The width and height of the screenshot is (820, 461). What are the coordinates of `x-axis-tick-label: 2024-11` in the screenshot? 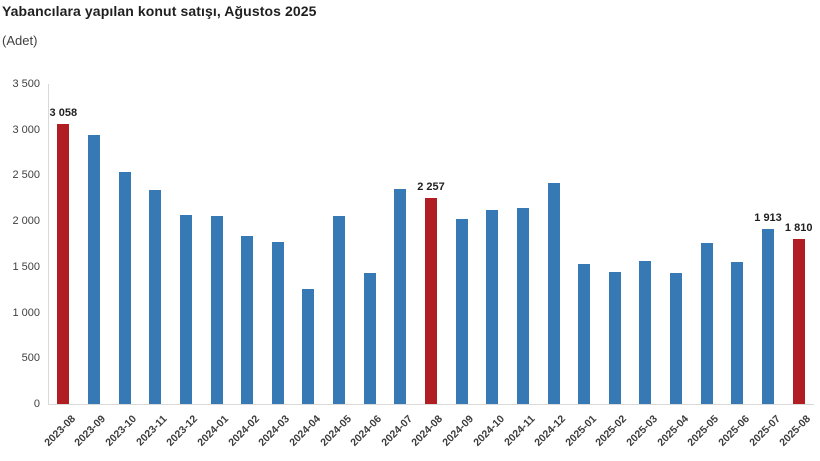 It's located at (520, 431).